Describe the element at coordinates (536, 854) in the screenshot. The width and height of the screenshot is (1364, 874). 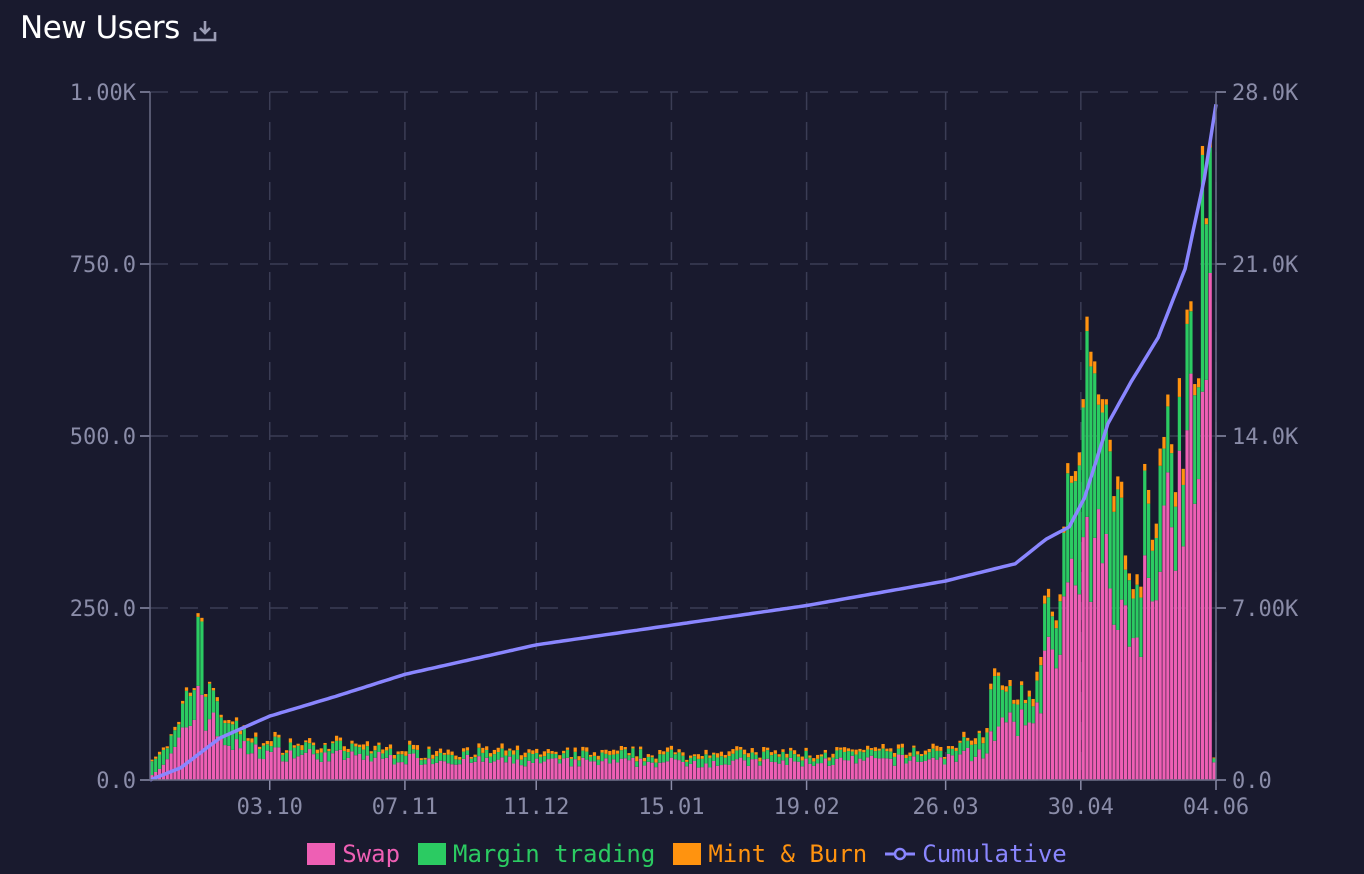
I see `legend-item-margin-trading: Margin trading` at that location.